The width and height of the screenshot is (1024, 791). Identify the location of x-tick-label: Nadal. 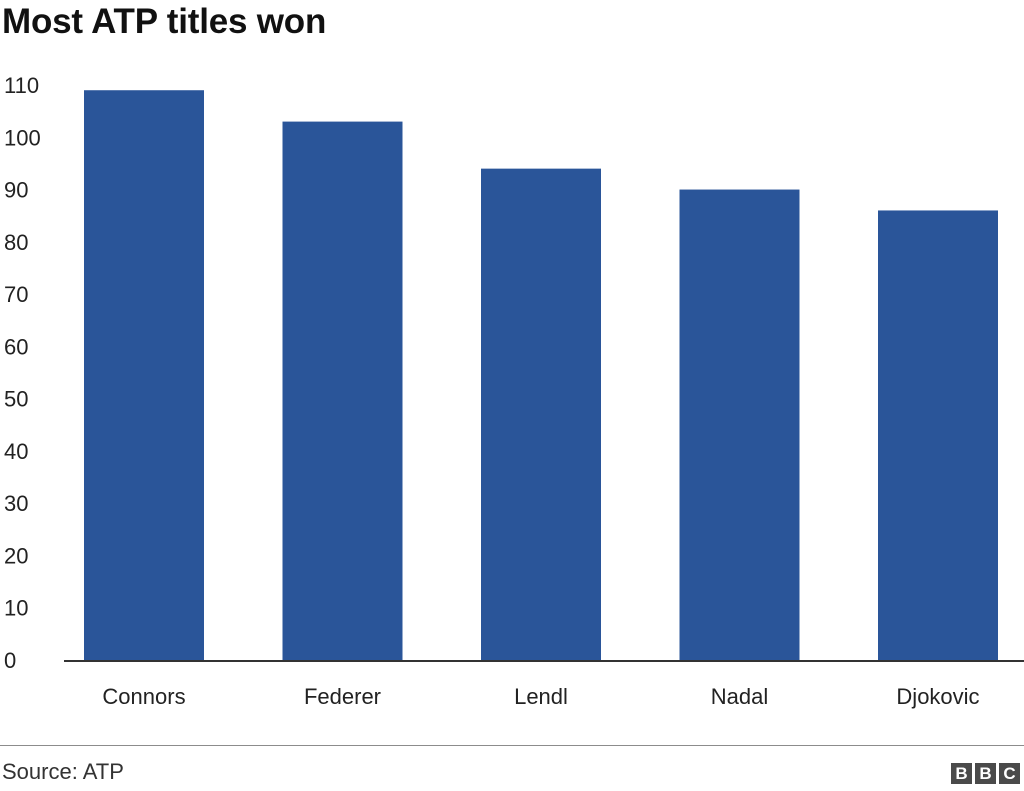
(739, 696).